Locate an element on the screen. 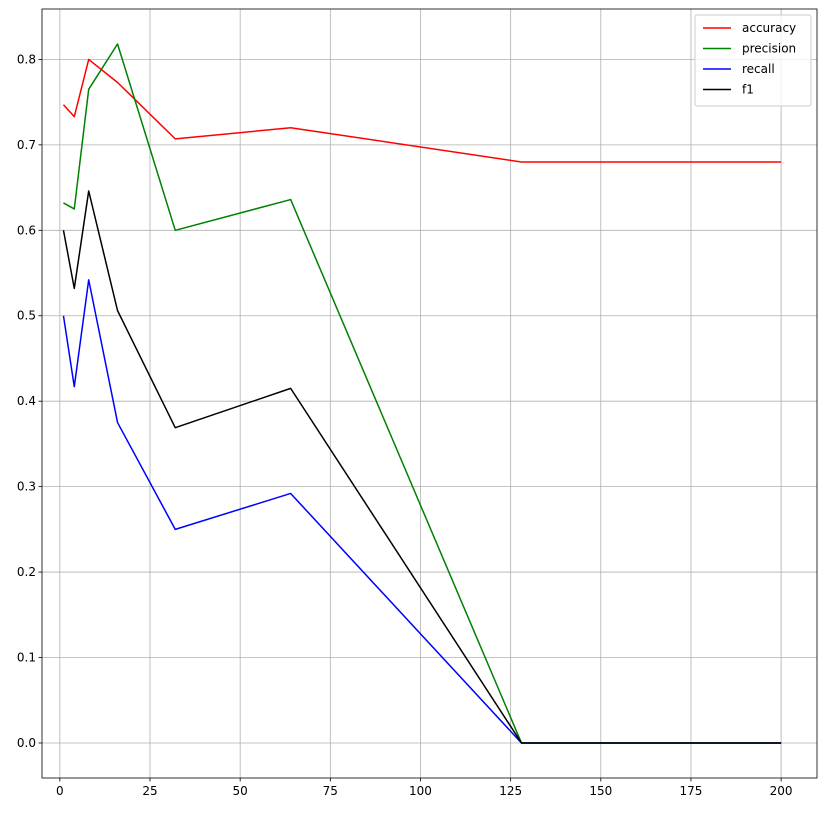  y-tick-label: 0.1 is located at coordinates (26, 658).